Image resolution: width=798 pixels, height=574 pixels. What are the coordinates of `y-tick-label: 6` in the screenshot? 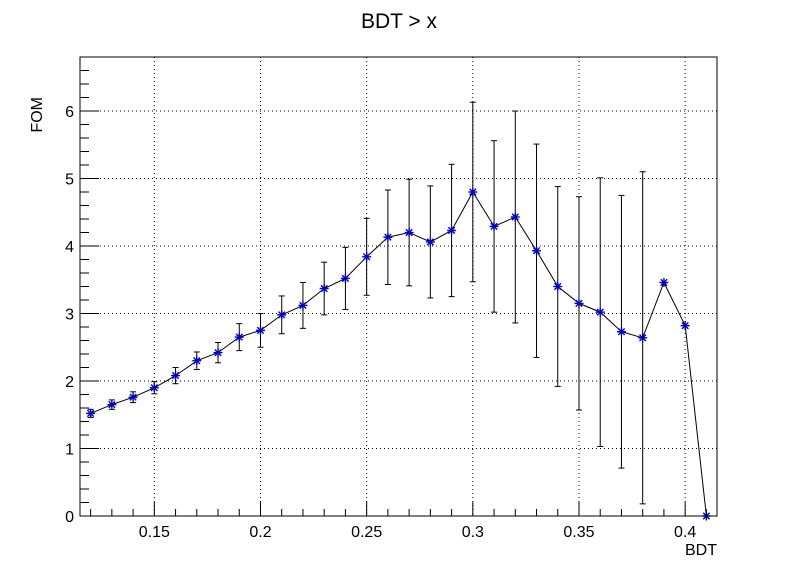 It's located at (69, 112).